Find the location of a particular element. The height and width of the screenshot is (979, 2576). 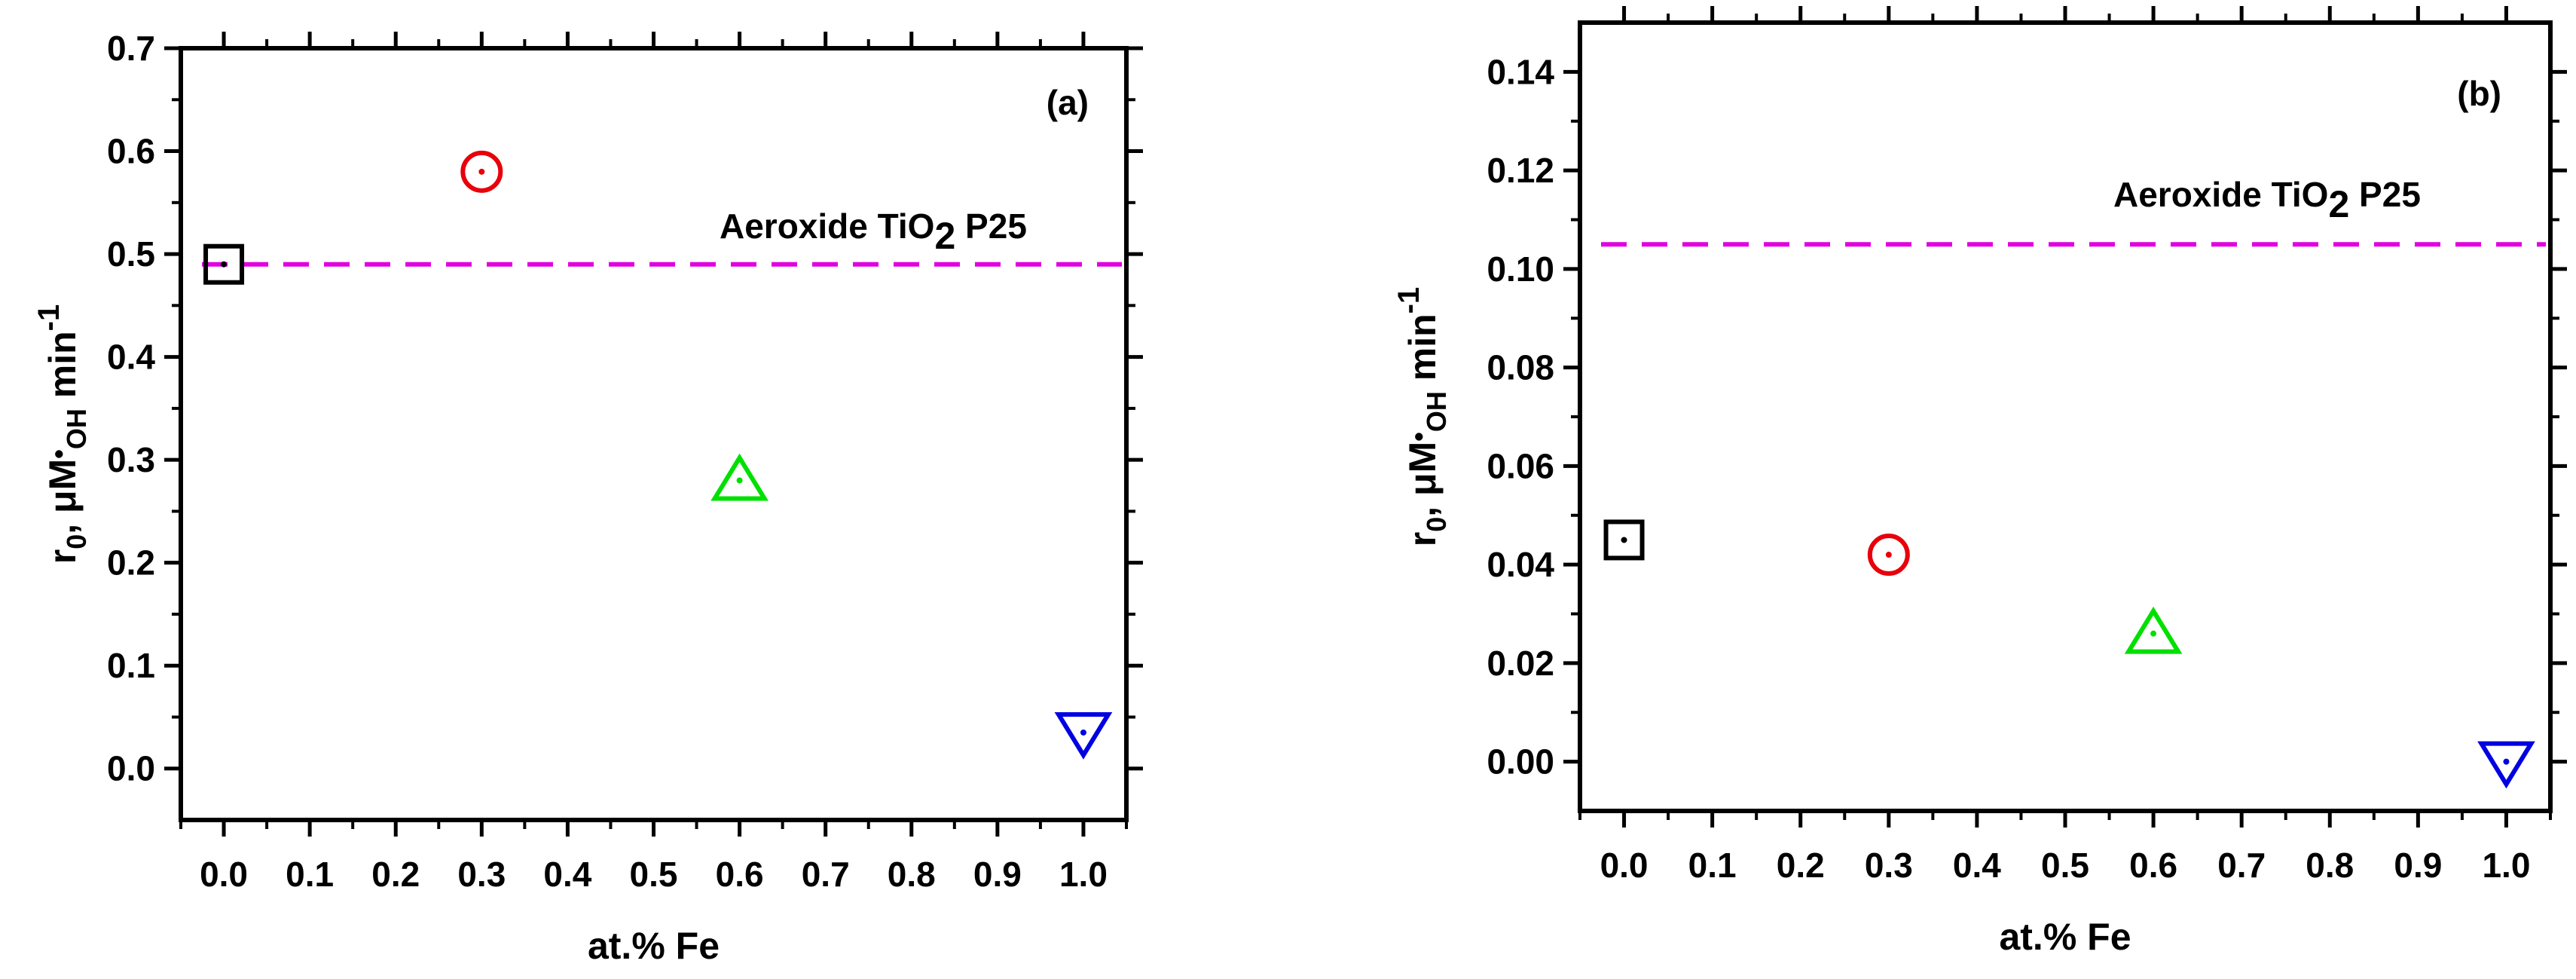

panel-label: (a) is located at coordinates (1068, 103).